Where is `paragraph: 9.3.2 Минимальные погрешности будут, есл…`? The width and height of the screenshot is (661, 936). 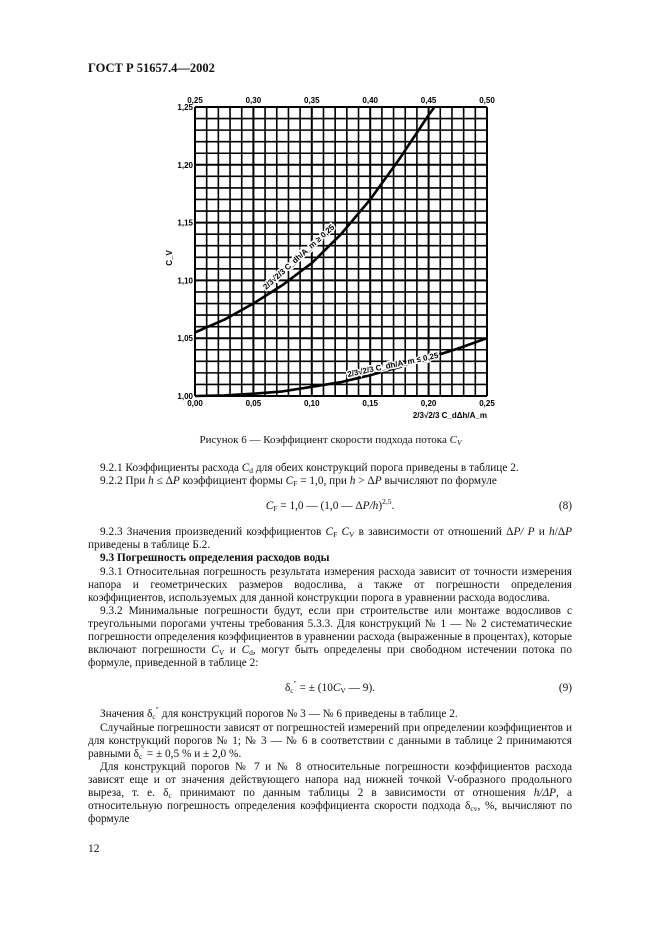
paragraph: 9.3.2 Минимальные погрешности будут, есл… is located at coordinates (330, 637).